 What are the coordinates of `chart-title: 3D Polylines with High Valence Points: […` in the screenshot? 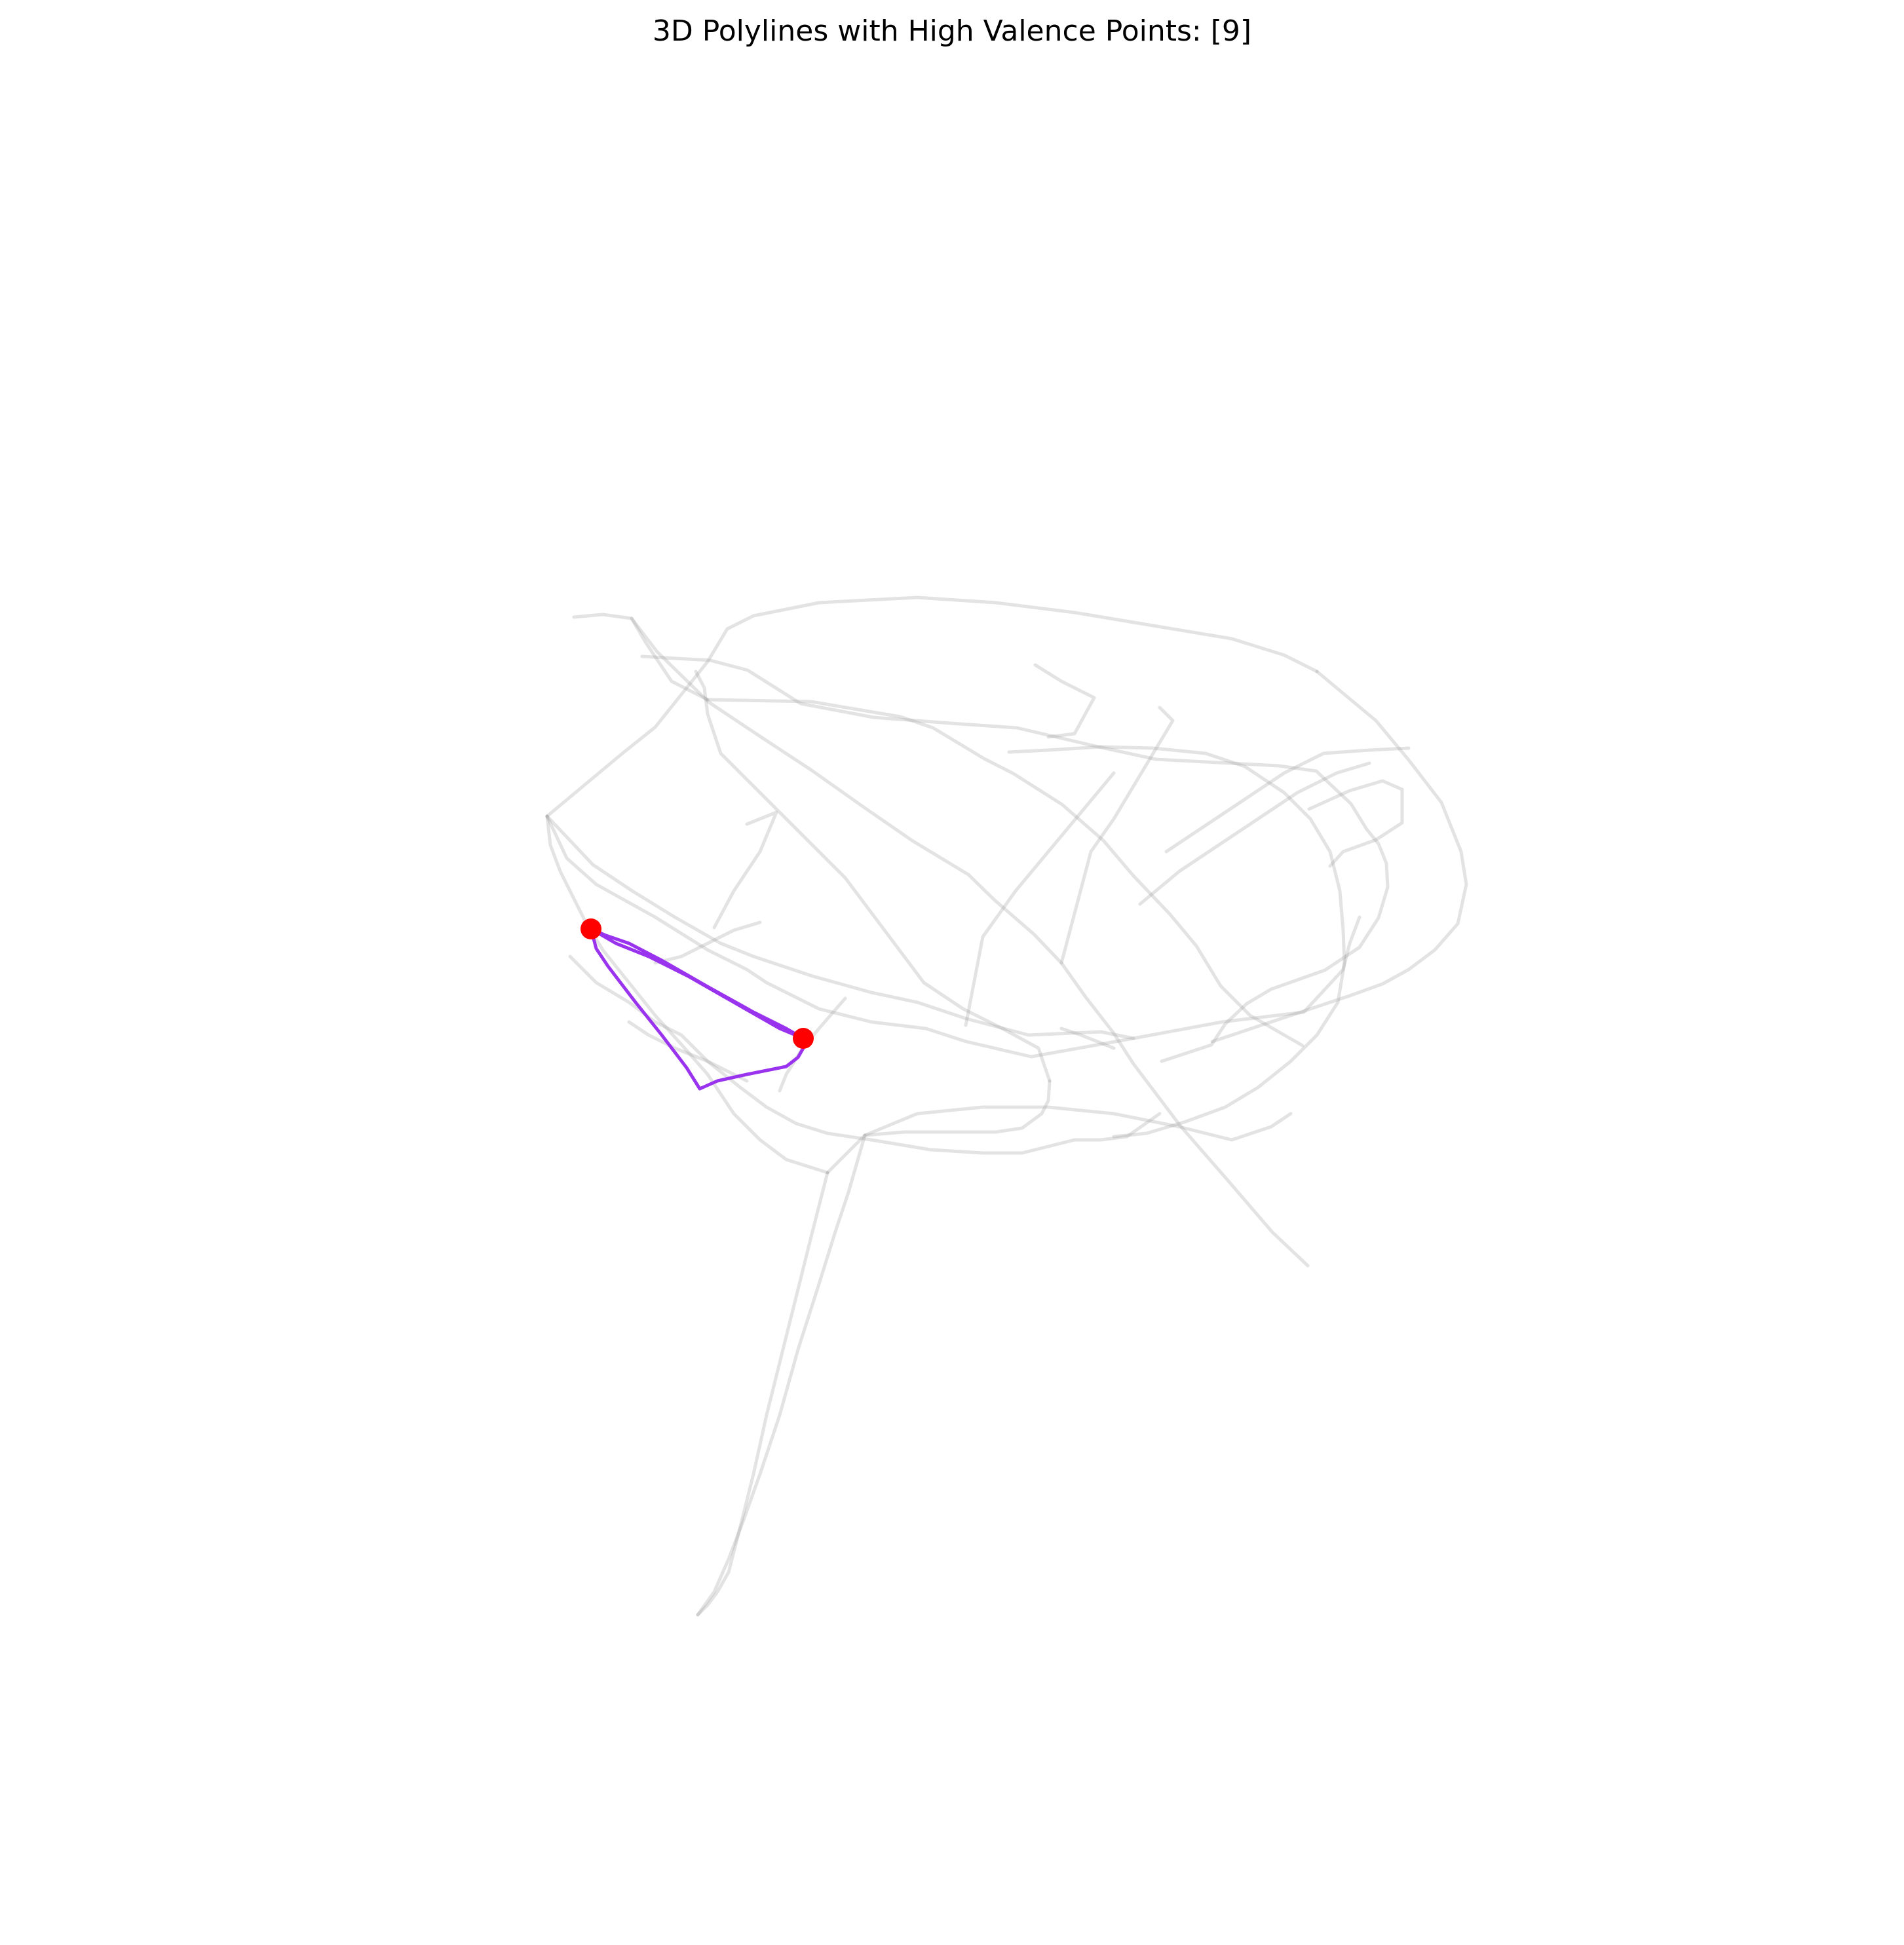 It's located at (952, 31).